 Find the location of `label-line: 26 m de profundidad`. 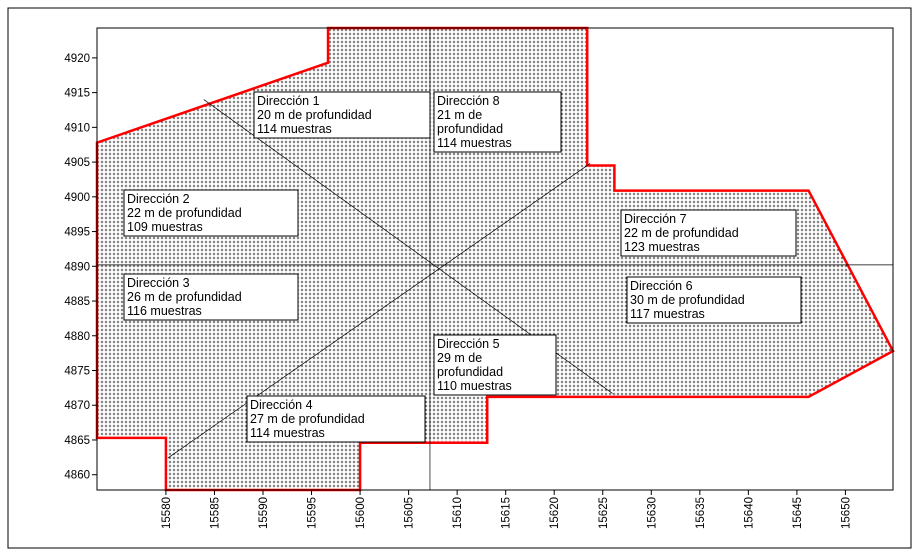

label-line: 26 m de profundidad is located at coordinates (184, 297).